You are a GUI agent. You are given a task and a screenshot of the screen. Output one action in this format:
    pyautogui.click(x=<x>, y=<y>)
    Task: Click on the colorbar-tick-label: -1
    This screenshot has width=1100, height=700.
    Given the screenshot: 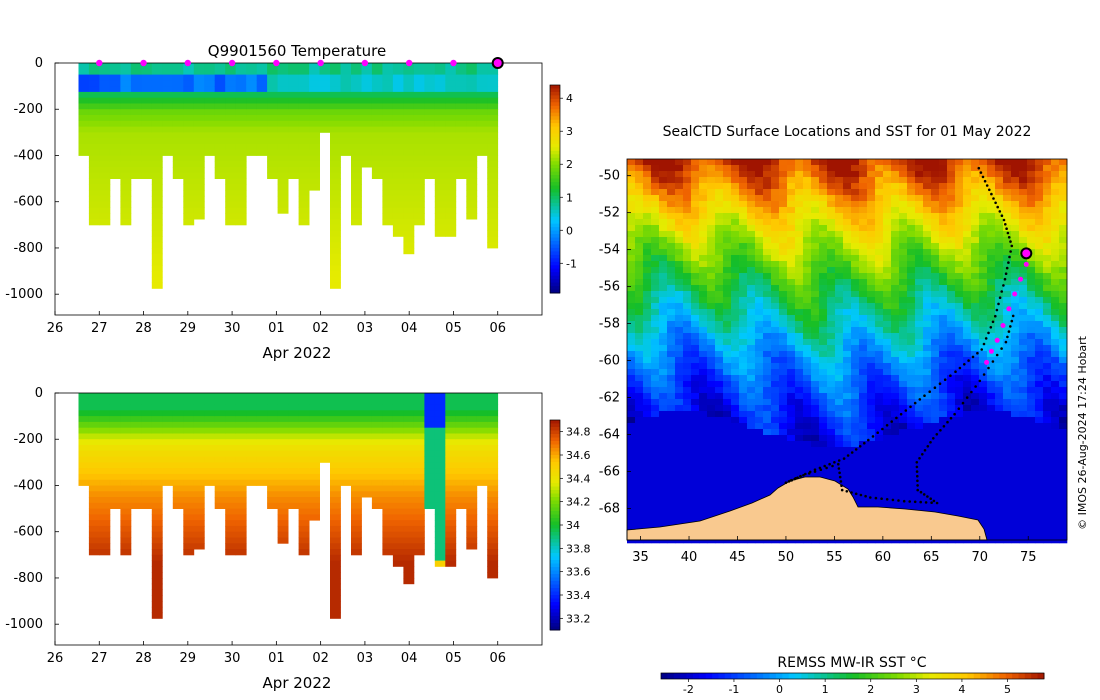 What is the action you would take?
    pyautogui.click(x=571, y=263)
    